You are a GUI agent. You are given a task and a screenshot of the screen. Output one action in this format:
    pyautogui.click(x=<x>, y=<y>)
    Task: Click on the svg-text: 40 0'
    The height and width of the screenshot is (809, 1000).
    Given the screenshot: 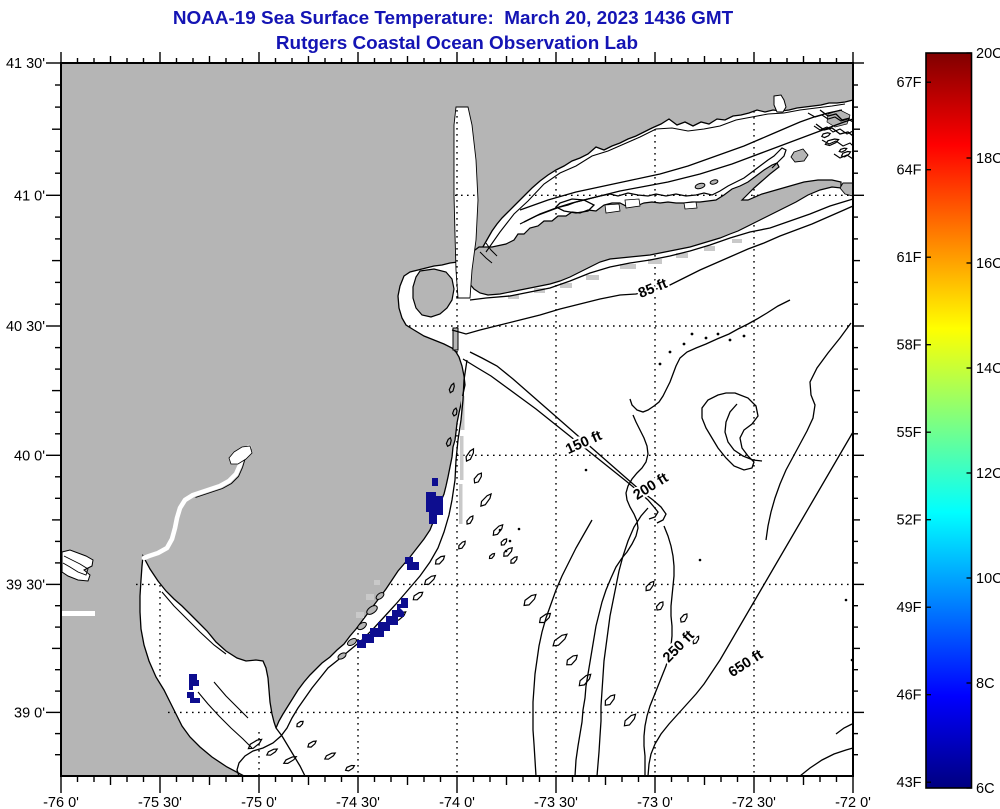 What is the action you would take?
    pyautogui.click(x=29, y=456)
    